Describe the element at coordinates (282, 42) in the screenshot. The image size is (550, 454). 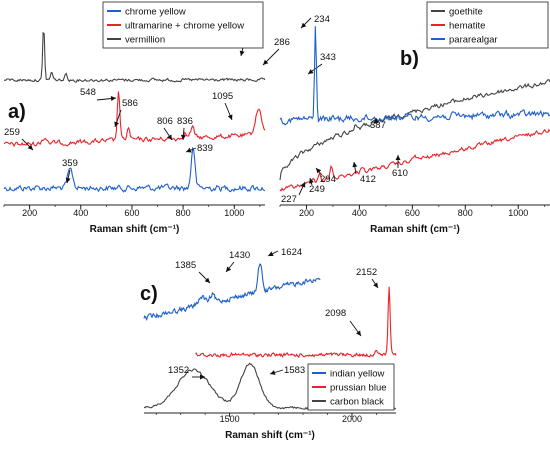
I see `peak-label: 286` at that location.